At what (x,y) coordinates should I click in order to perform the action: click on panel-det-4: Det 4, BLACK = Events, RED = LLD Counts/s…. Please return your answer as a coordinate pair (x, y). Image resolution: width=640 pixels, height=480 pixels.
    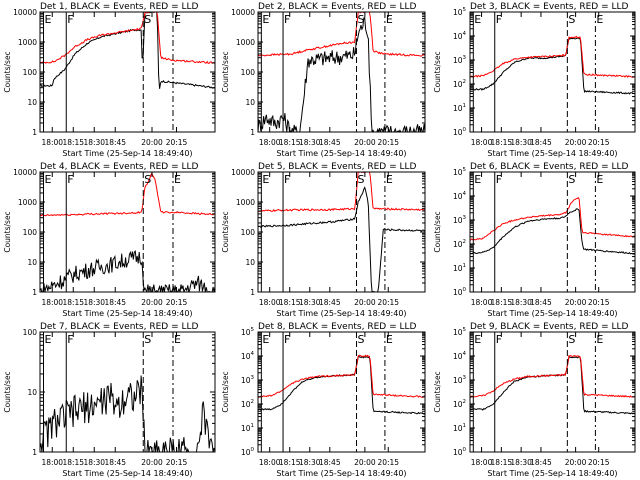
    Looking at the image, I should click on (109, 240).